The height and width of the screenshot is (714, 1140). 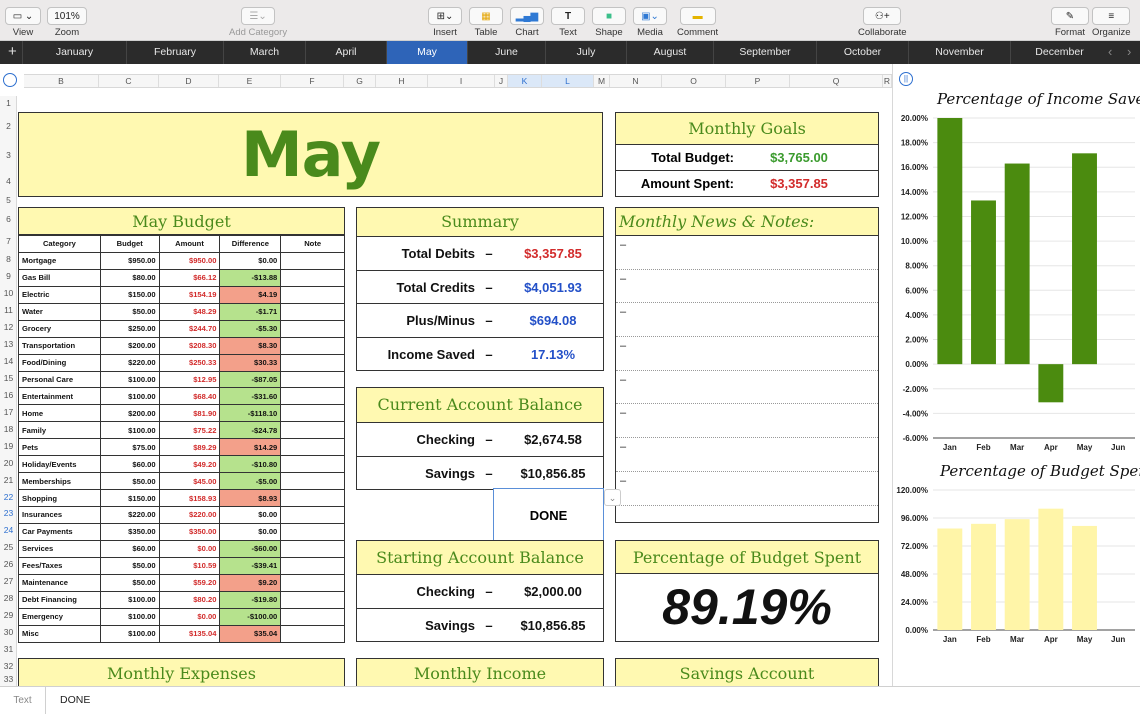 I want to click on table-cell: $244.70, so click(x=189, y=328).